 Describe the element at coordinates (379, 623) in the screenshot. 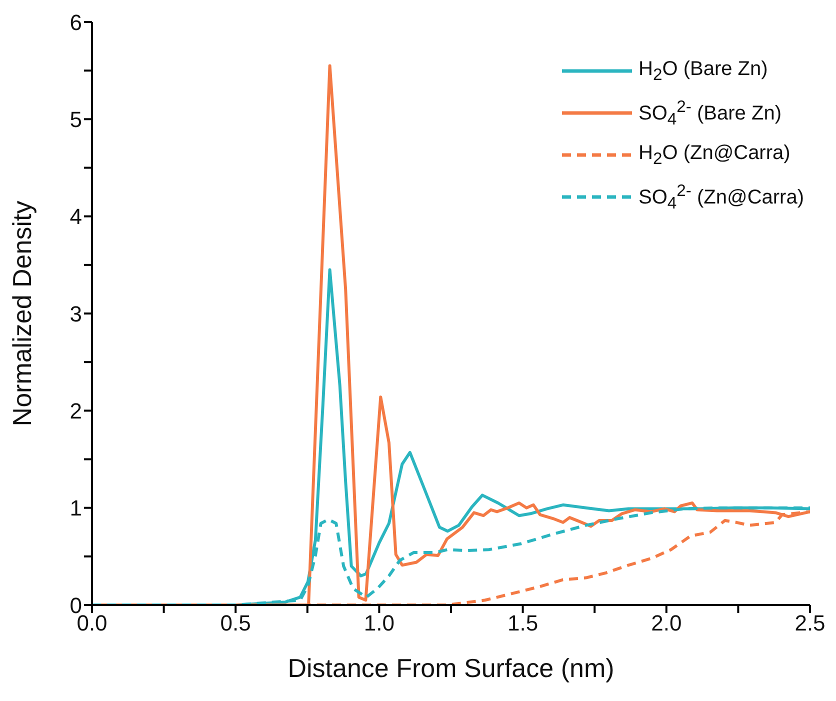

I see `x-tick-label: 1.0` at that location.